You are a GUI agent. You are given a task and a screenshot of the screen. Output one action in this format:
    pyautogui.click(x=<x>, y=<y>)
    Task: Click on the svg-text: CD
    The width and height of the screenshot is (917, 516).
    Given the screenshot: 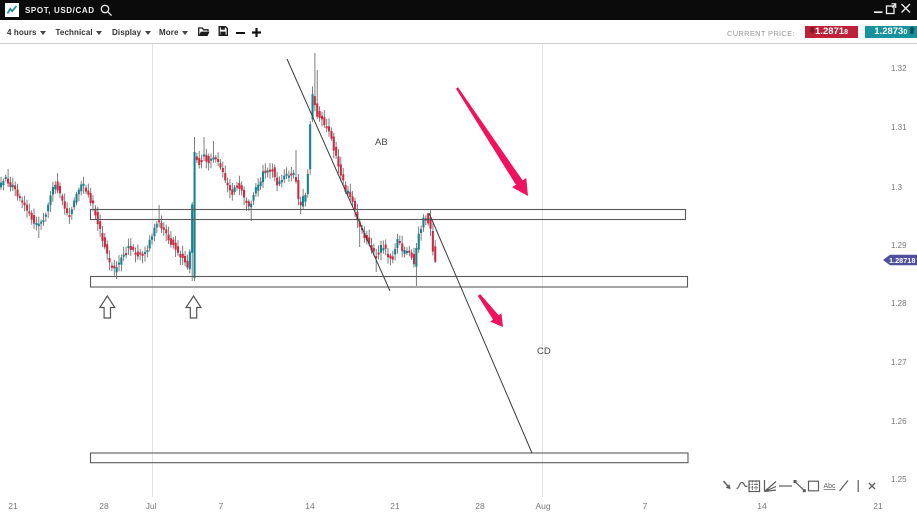 What is the action you would take?
    pyautogui.click(x=544, y=351)
    